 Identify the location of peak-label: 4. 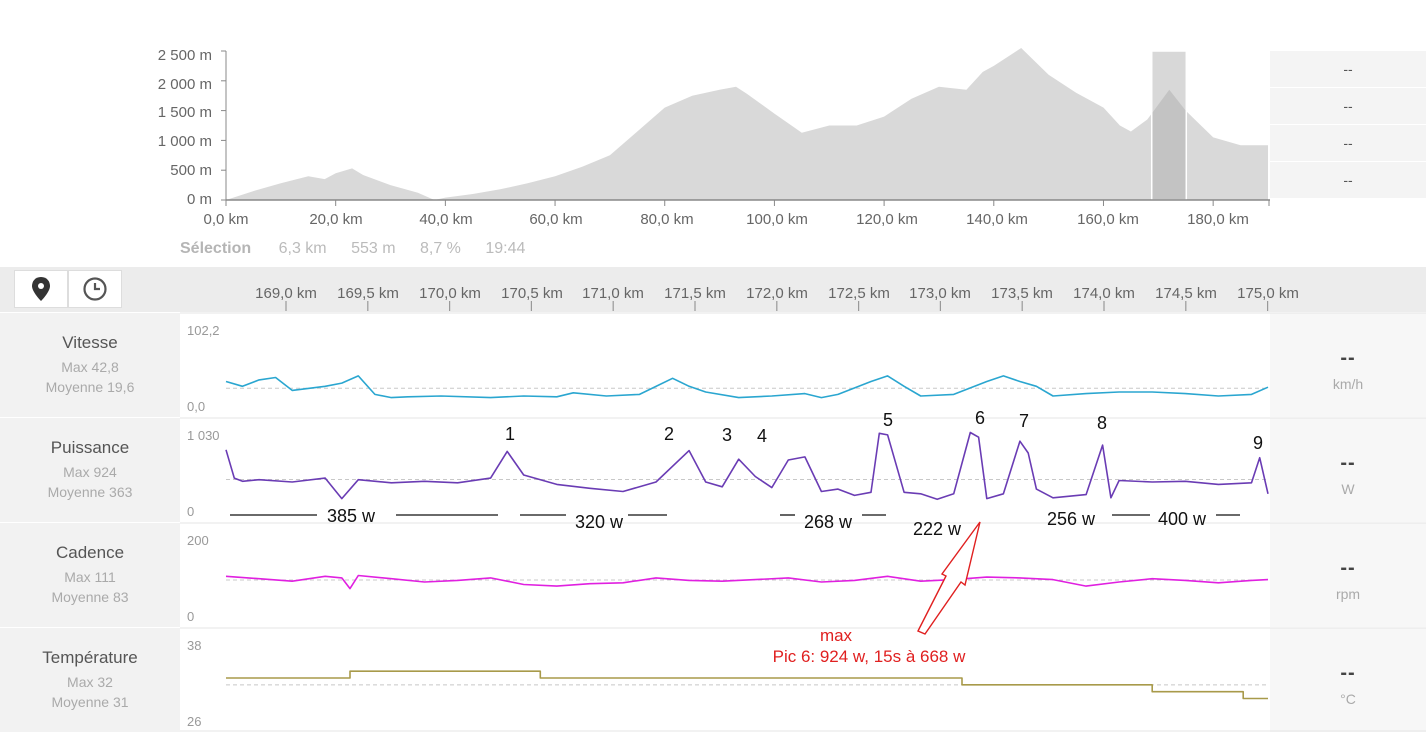
(762, 436).